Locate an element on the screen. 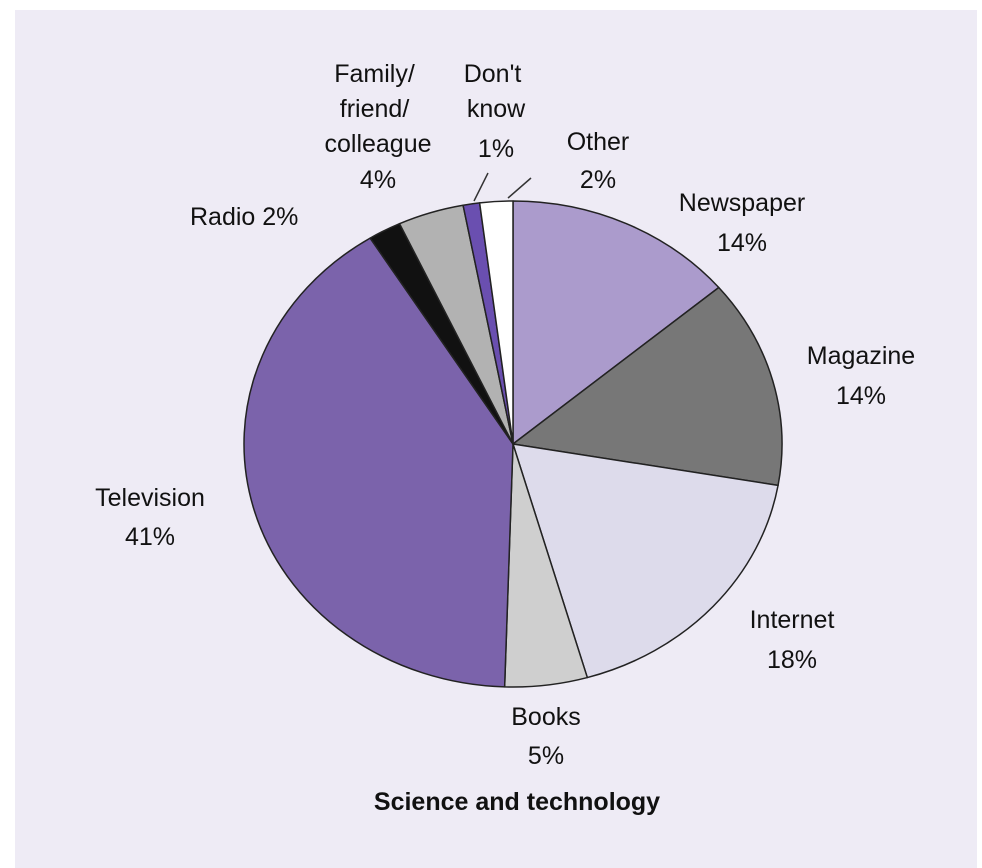 This screenshot has width=982, height=868. slice-label-television: Television is located at coordinates (150, 498).